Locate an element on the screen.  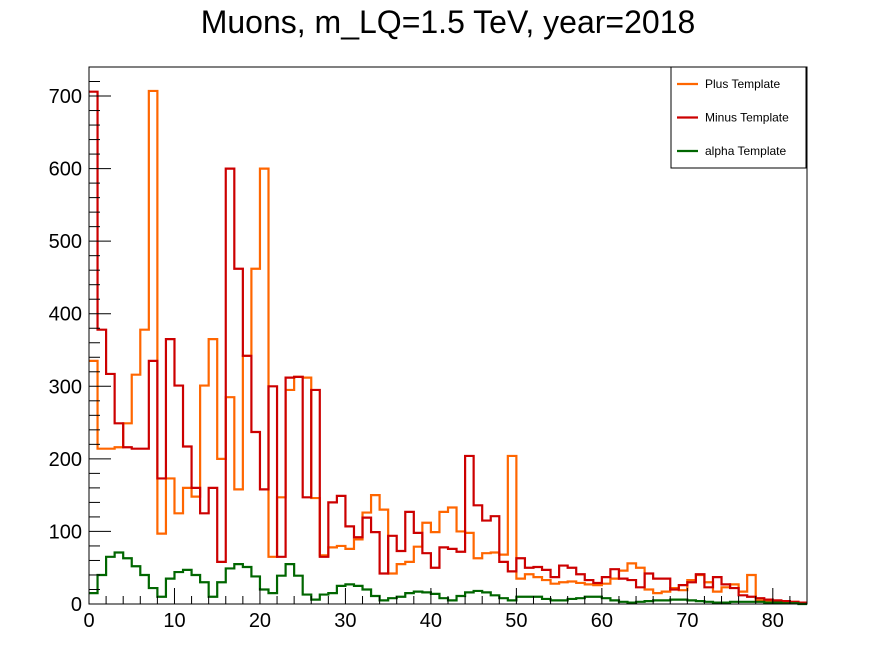
legend-label-0: Plus Template is located at coordinates (742, 84).